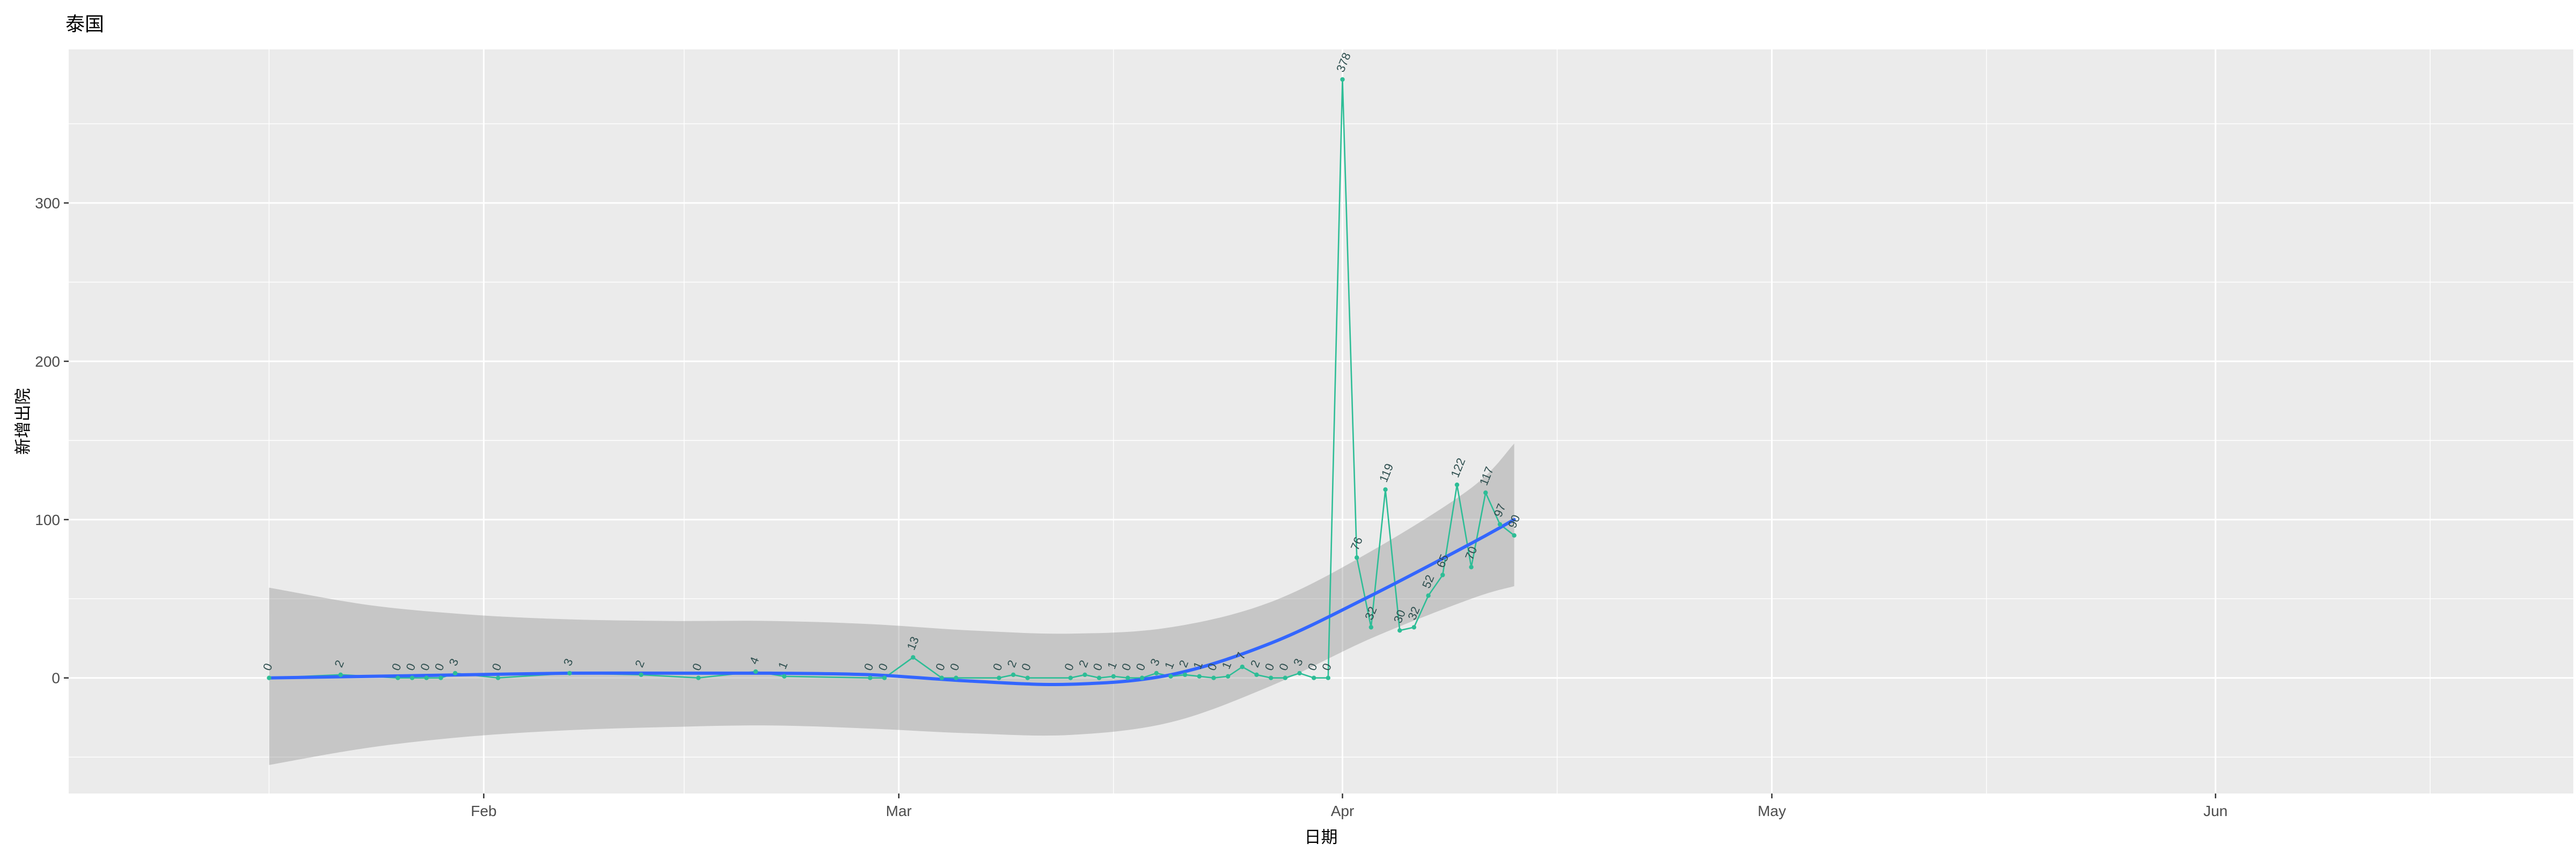  I want to click on chart-title: 泰国, so click(85, 24).